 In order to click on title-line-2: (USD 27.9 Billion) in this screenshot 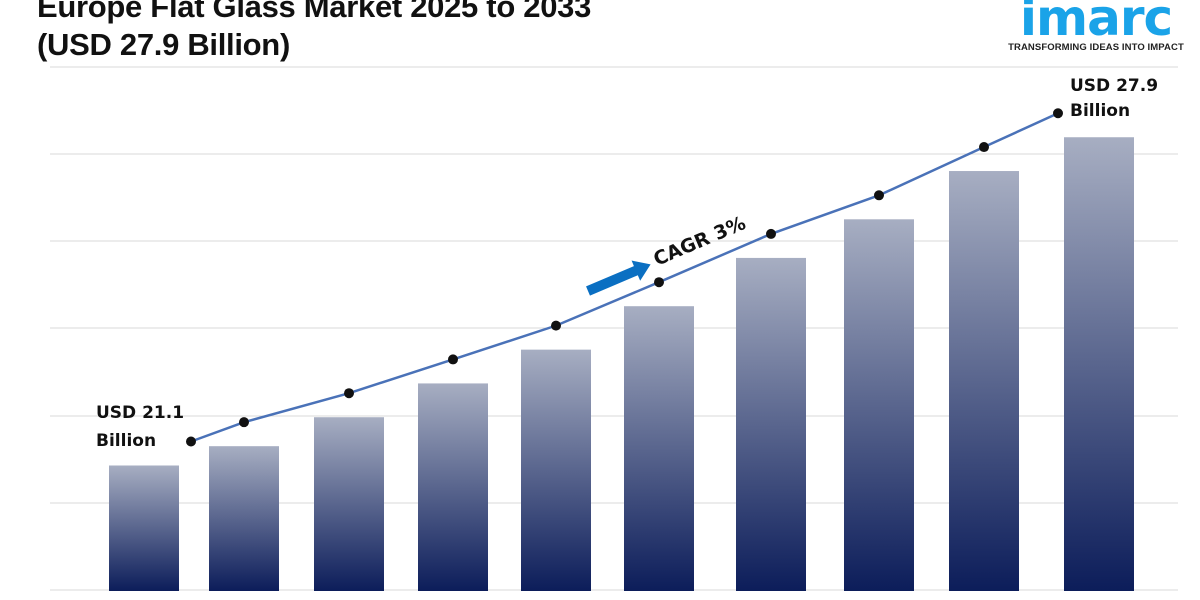, I will do `click(163, 44)`.